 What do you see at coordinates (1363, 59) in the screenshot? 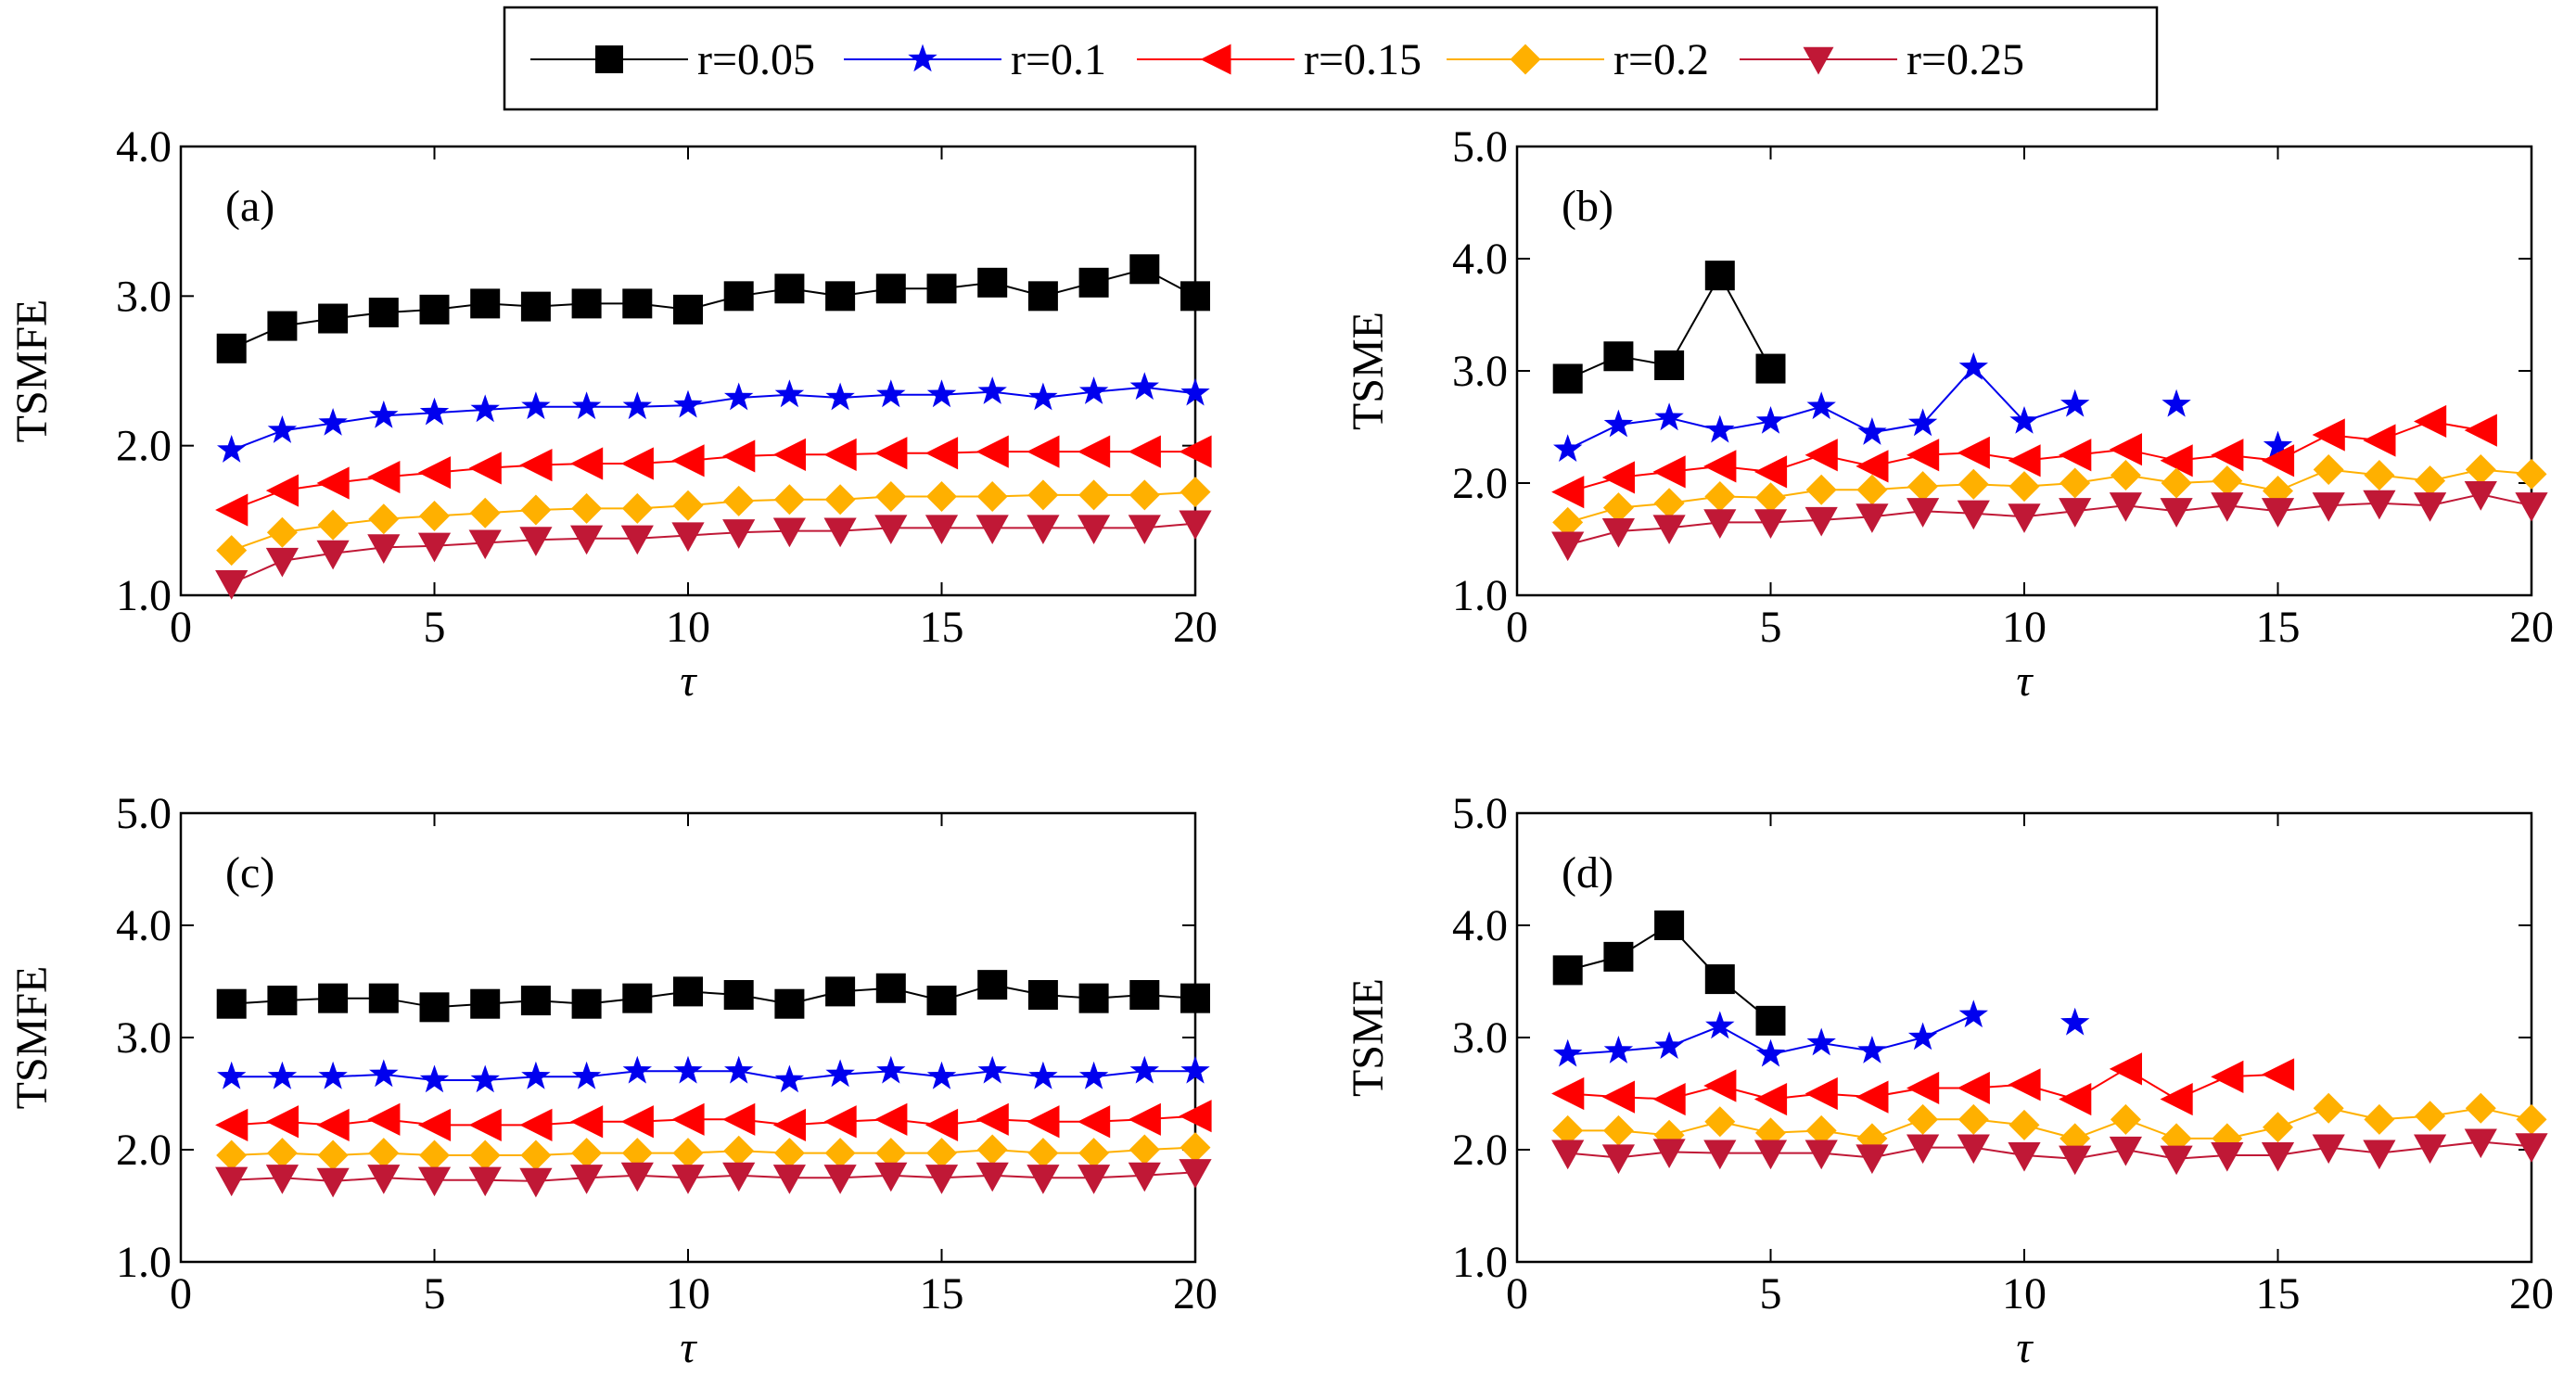
I see `legend-label-r-0-15: r=0.15` at bounding box center [1363, 59].